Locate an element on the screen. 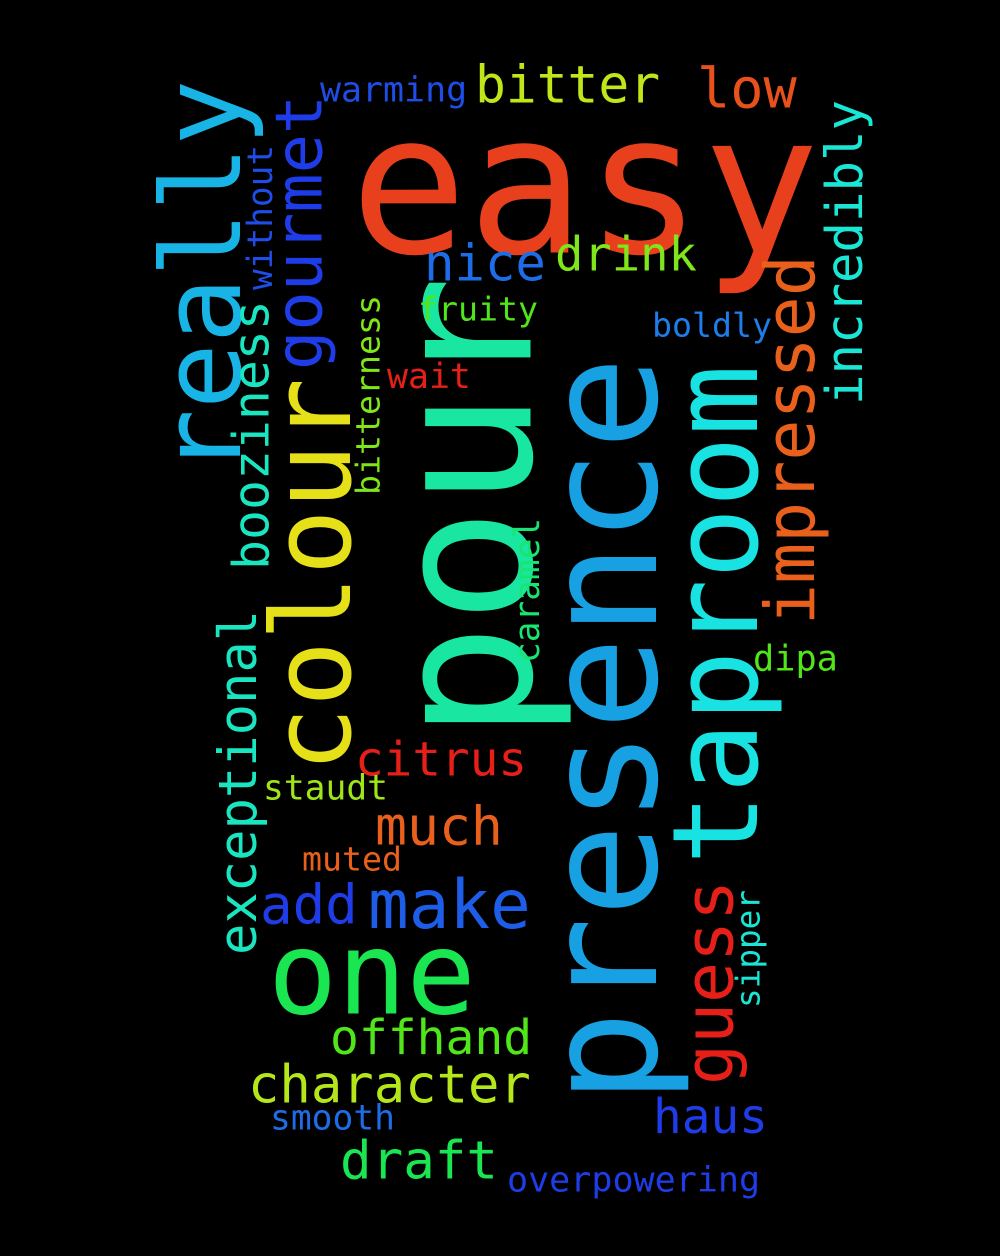 The width and height of the screenshot is (1000, 1256). word-one: one is located at coordinates (372, 974).